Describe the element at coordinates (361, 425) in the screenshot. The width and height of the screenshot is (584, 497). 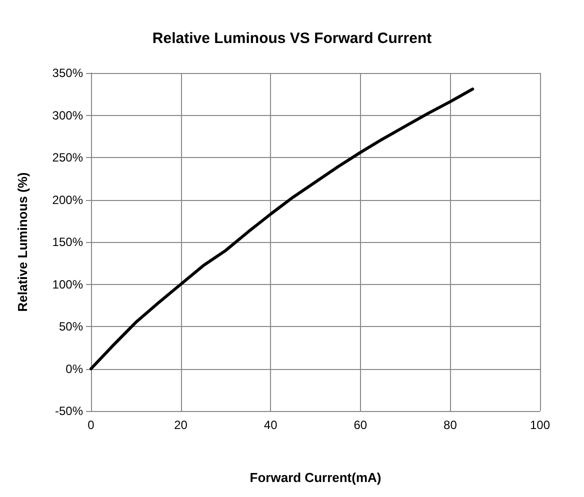
I see `x-tick-label: 60` at that location.